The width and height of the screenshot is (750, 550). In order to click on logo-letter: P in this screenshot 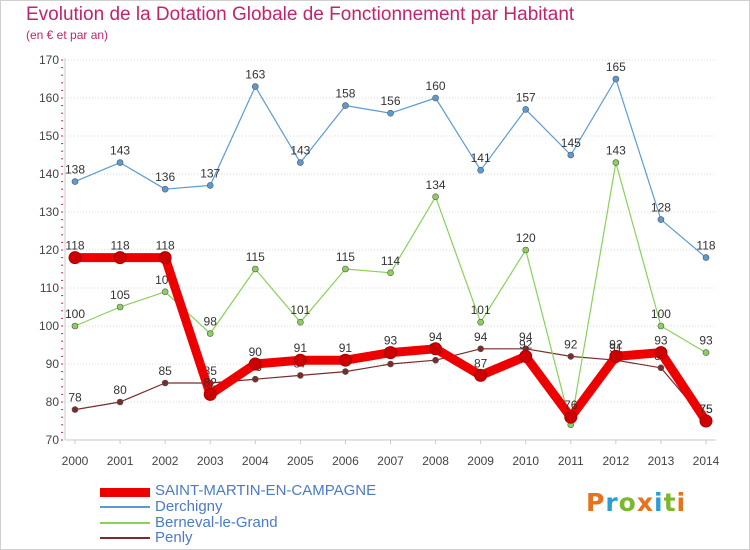, I will do `click(596, 502)`.